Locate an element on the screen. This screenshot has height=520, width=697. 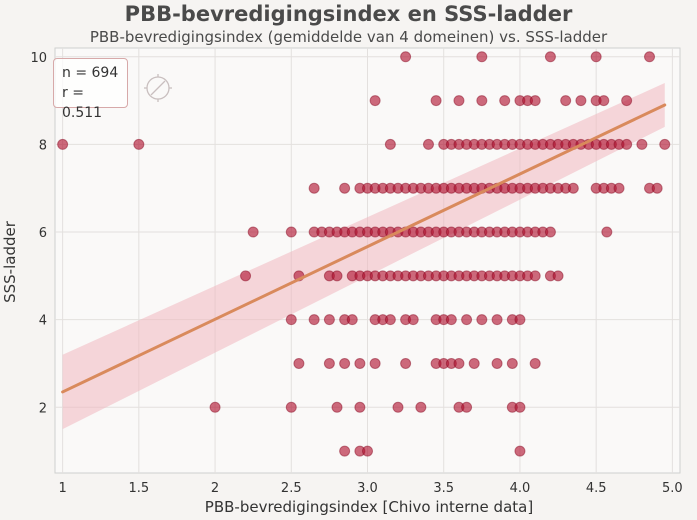
sample-size-label: n = 694 is located at coordinates (90, 73).